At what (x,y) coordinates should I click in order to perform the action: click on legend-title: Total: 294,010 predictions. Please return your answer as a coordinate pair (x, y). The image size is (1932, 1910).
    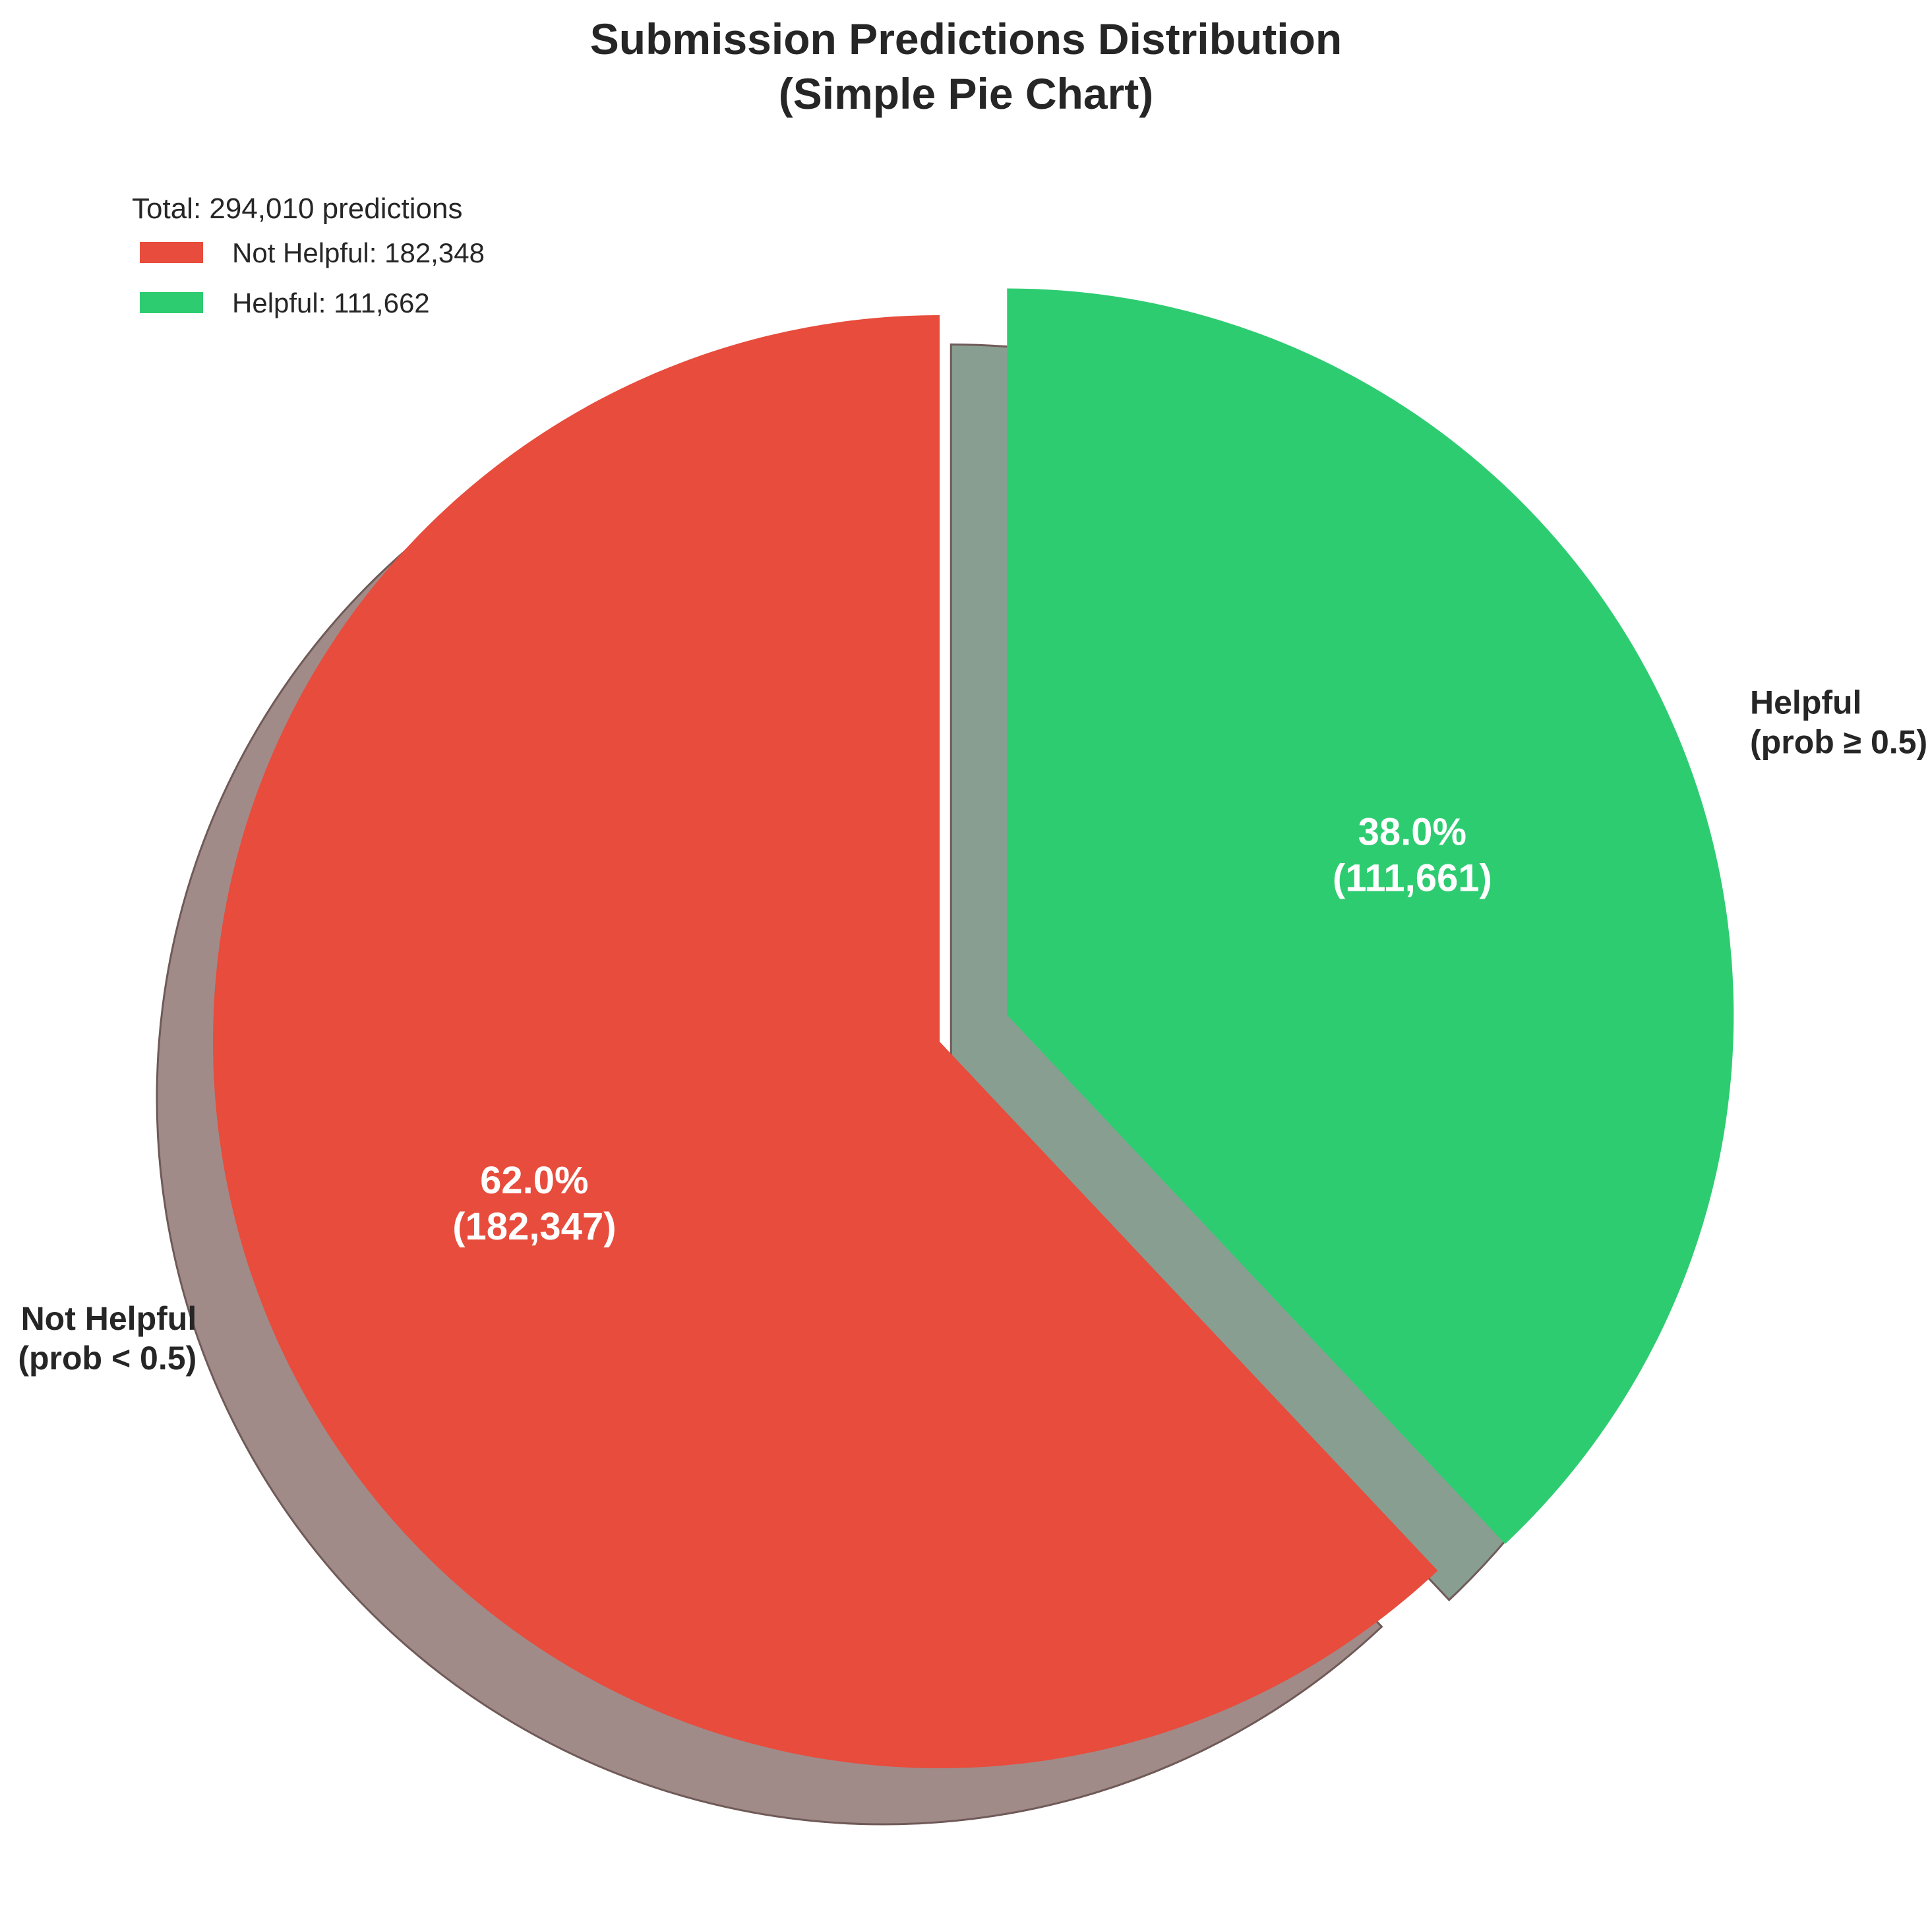
    Looking at the image, I should click on (297, 209).